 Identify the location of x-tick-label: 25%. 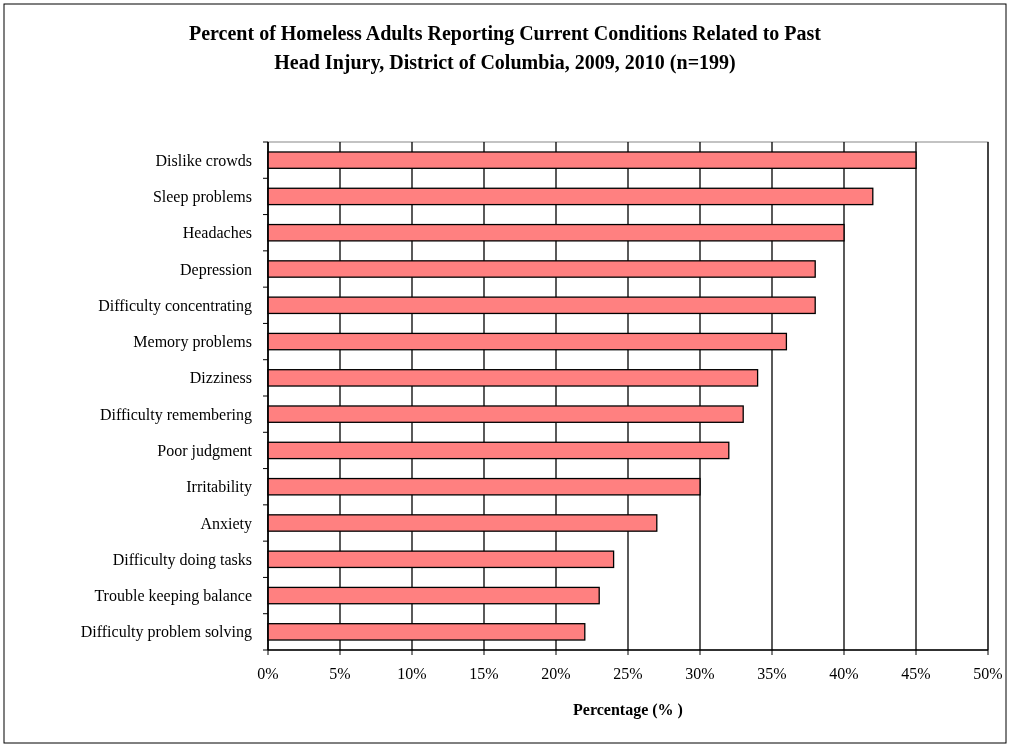
(628, 673).